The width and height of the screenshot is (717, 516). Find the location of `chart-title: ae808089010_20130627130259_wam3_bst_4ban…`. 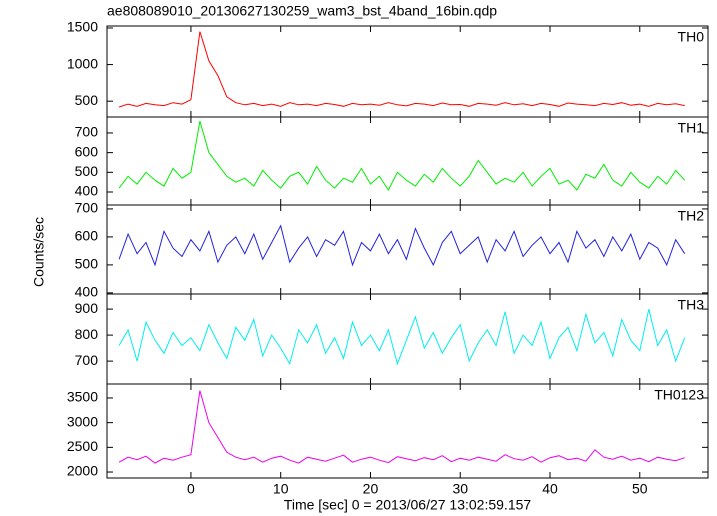

chart-title: ae808089010_20130627130259_wam3_bst_4ban… is located at coordinates (302, 11).